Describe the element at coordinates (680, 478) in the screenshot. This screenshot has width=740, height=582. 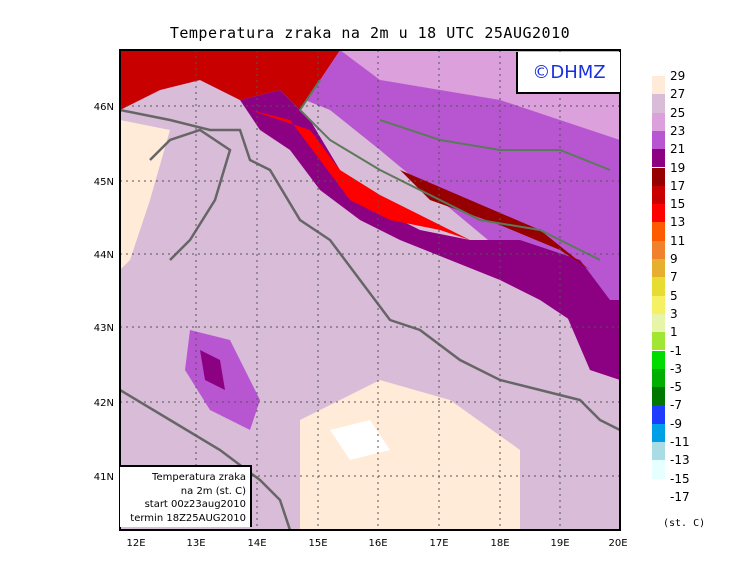
I see `legend-label: -15` at that location.